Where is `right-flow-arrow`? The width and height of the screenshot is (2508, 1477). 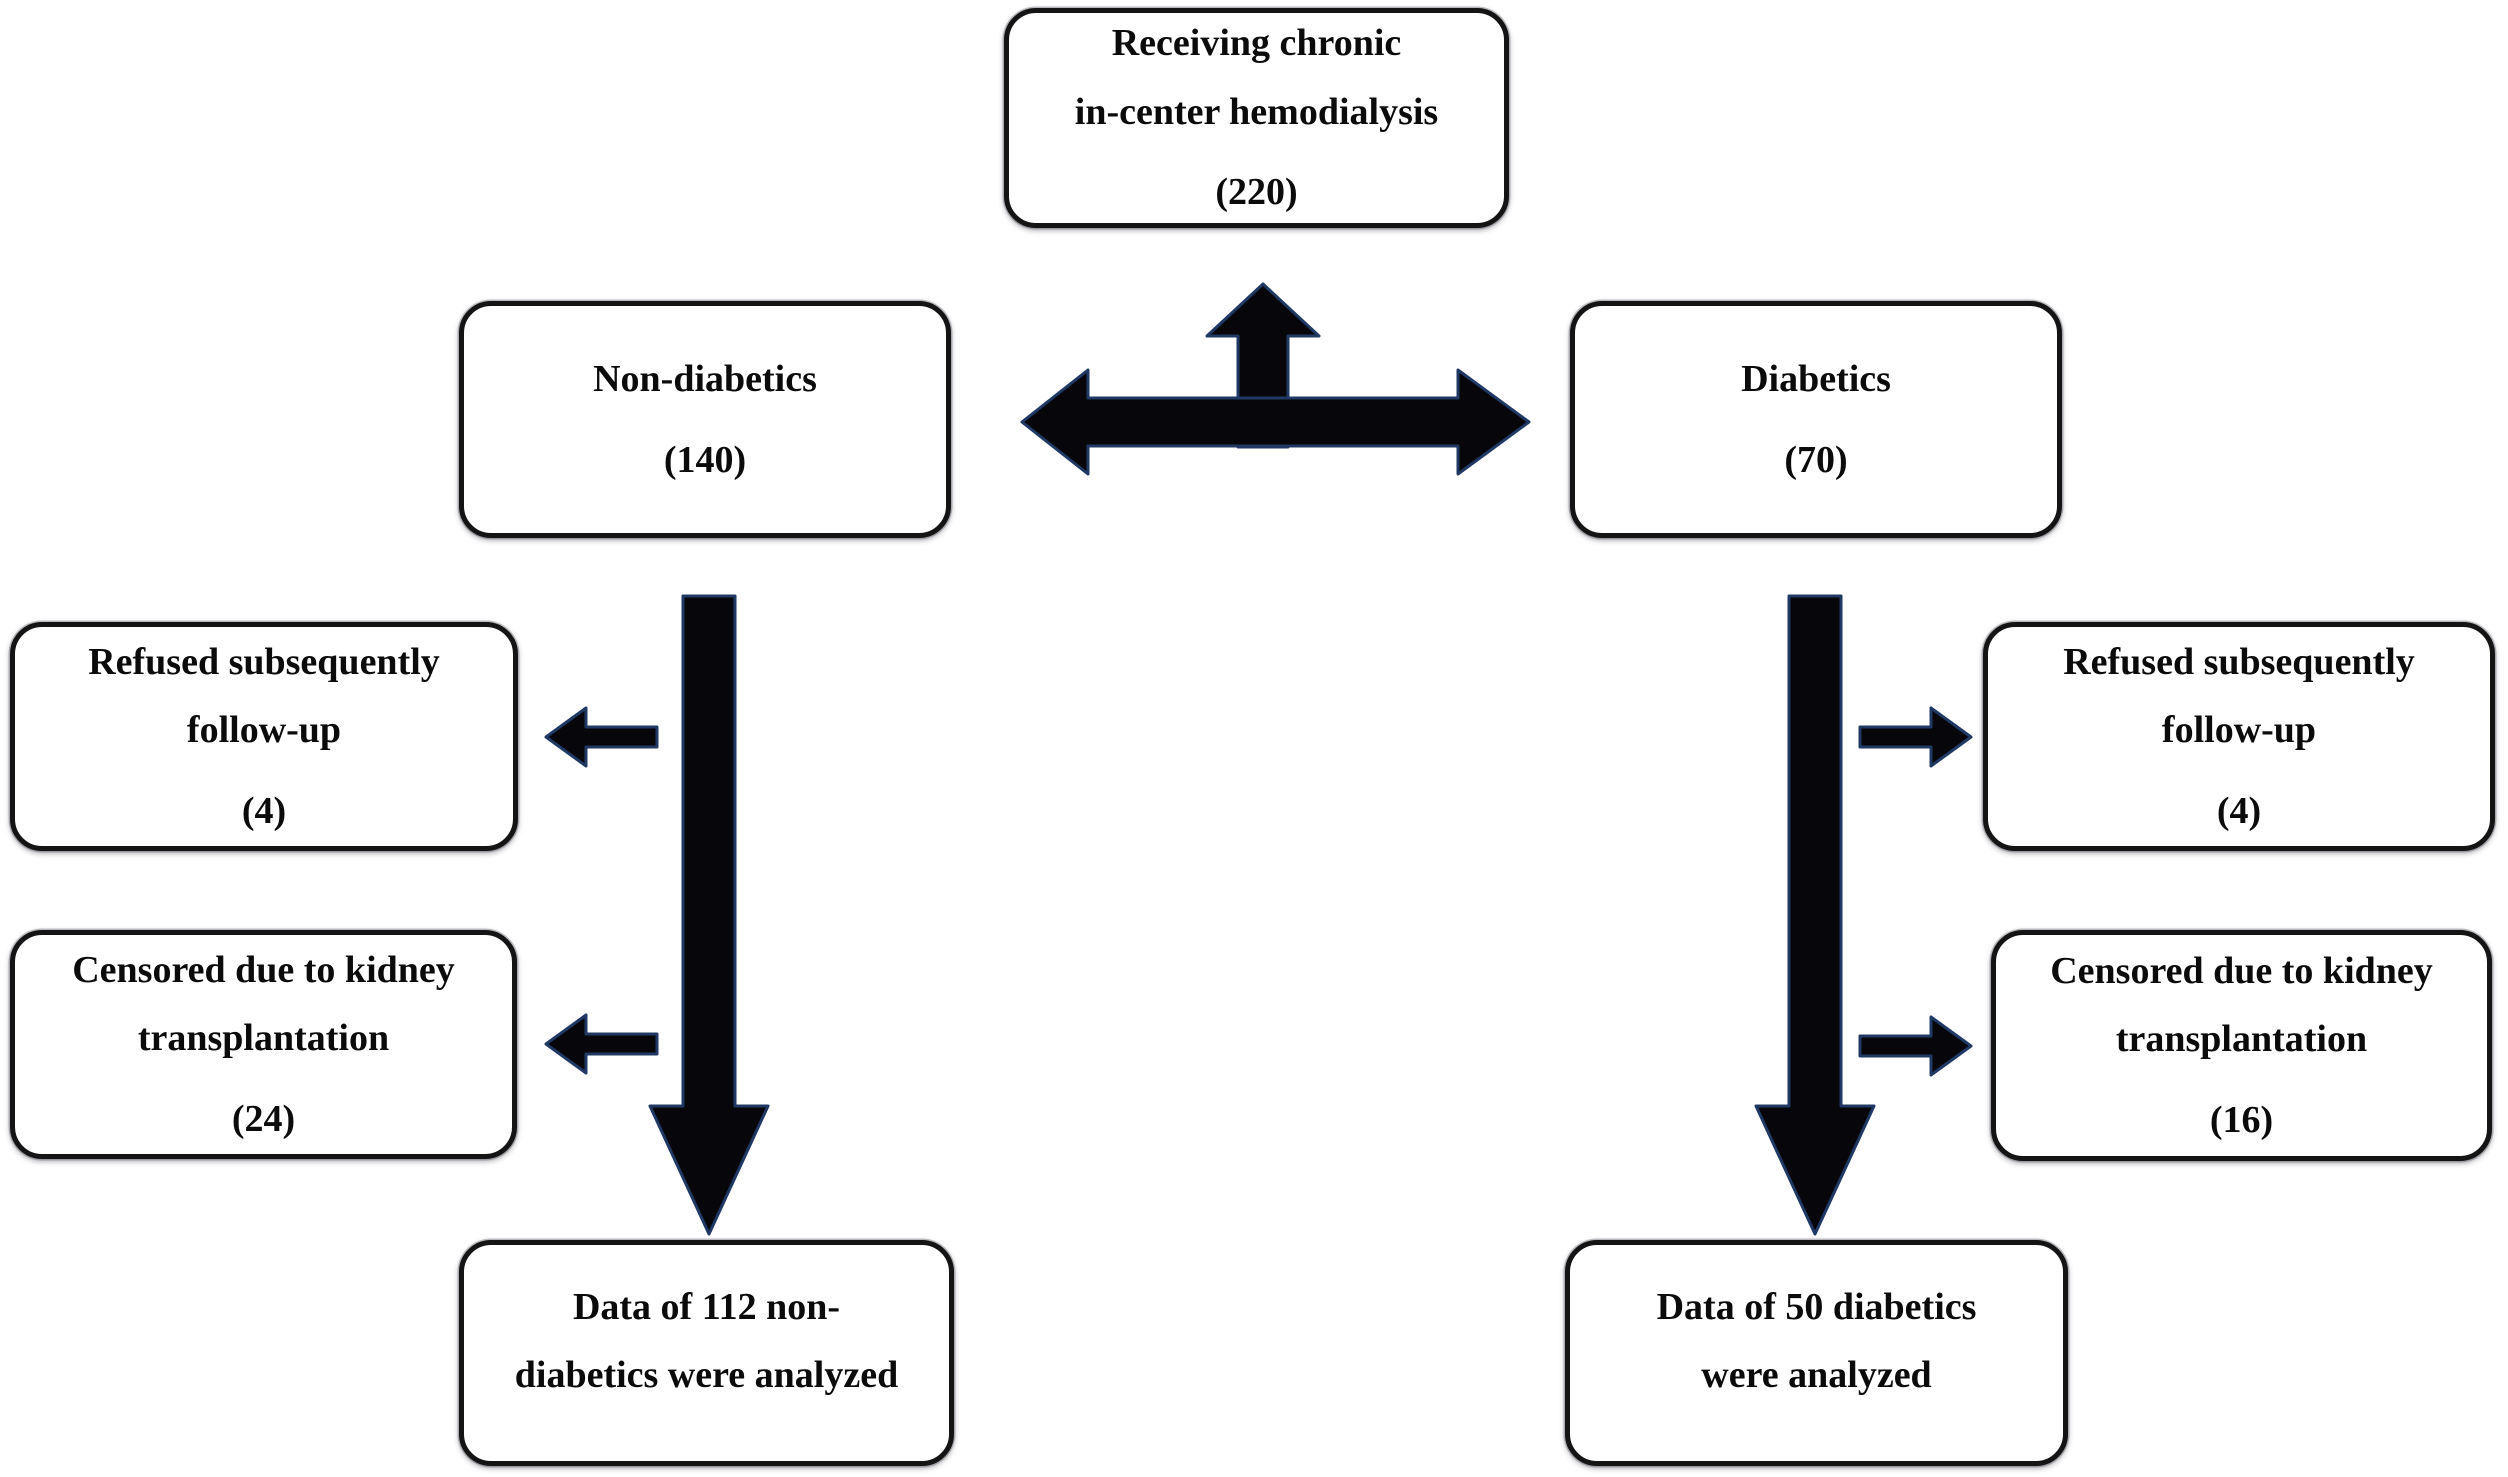 right-flow-arrow is located at coordinates (1815, 915).